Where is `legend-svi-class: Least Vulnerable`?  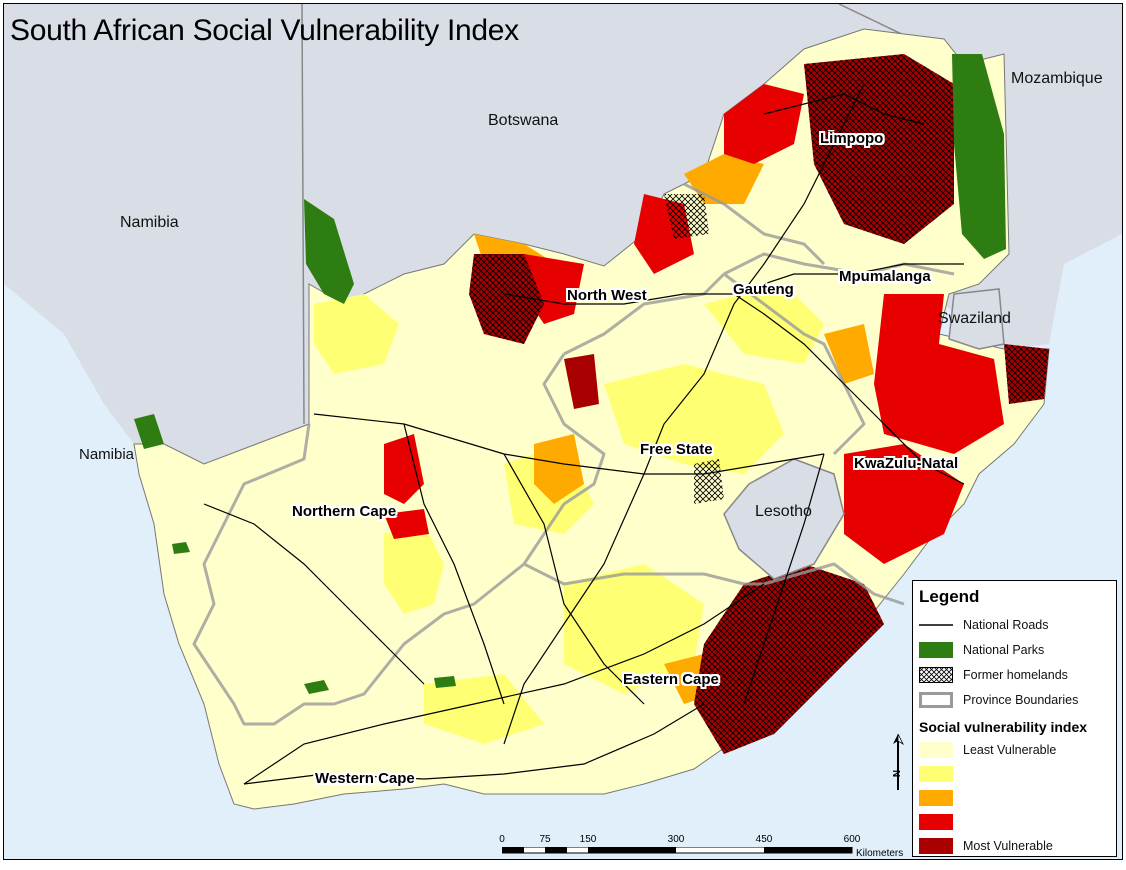 legend-svi-class: Least Vulnerable is located at coordinates (1016, 751).